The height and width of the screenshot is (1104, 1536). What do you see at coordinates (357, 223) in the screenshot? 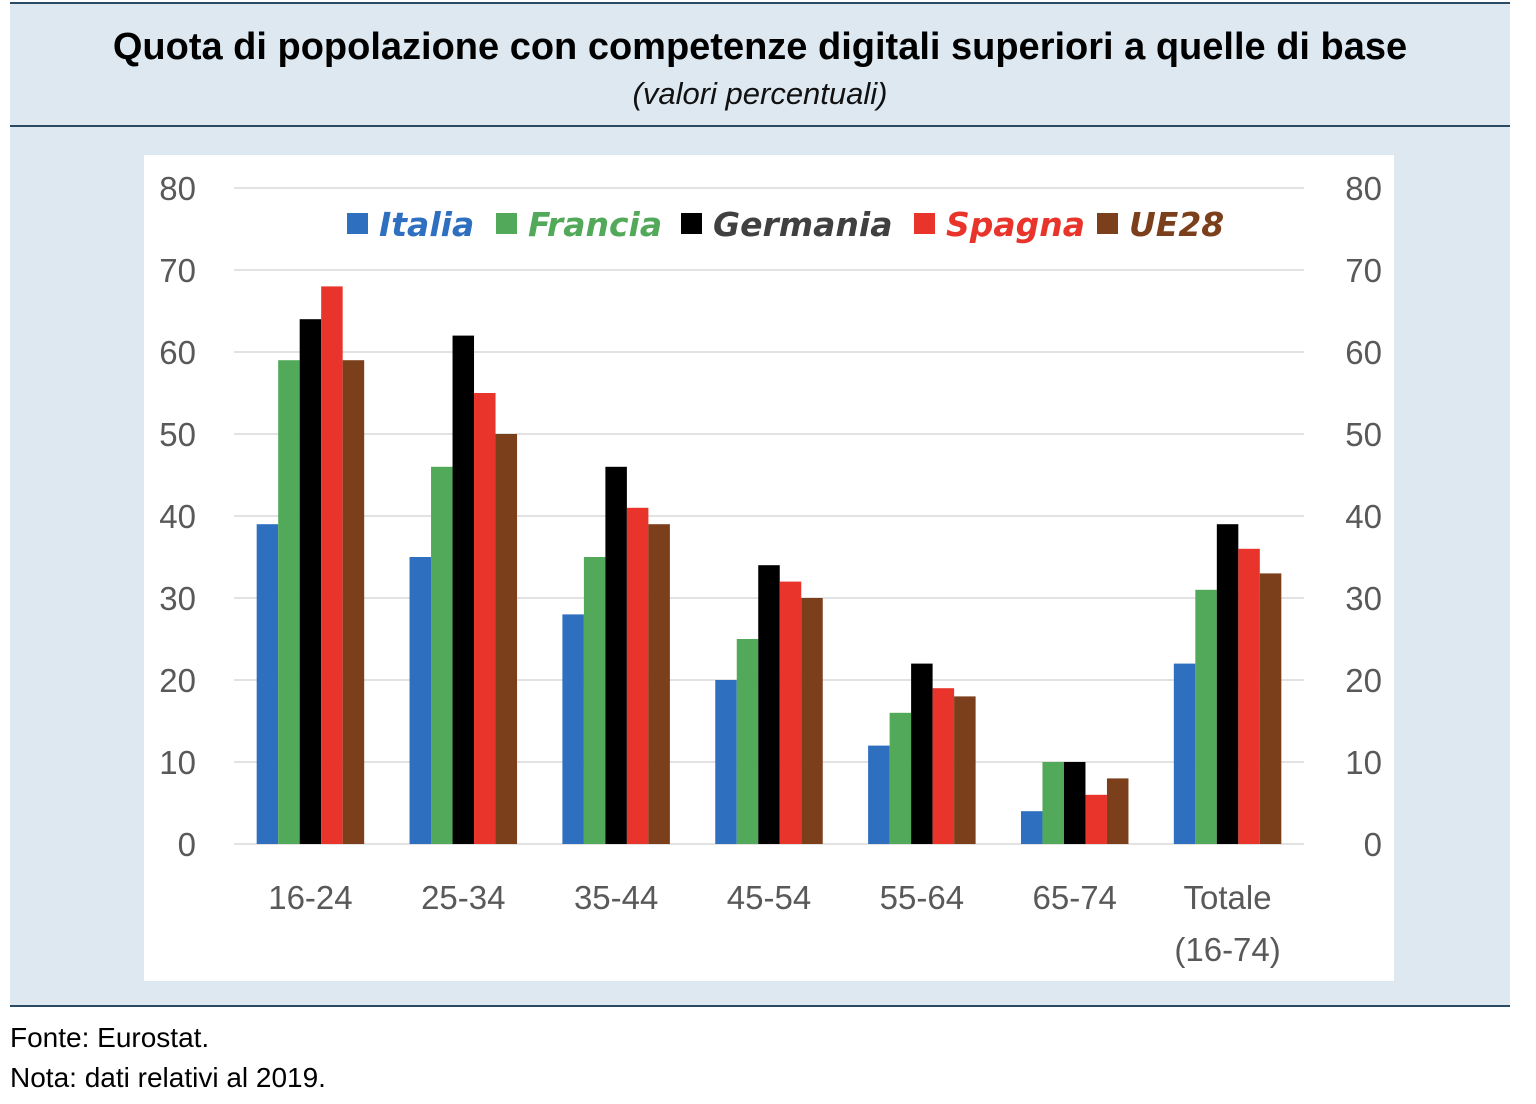
I see `legend-swatch-italia` at bounding box center [357, 223].